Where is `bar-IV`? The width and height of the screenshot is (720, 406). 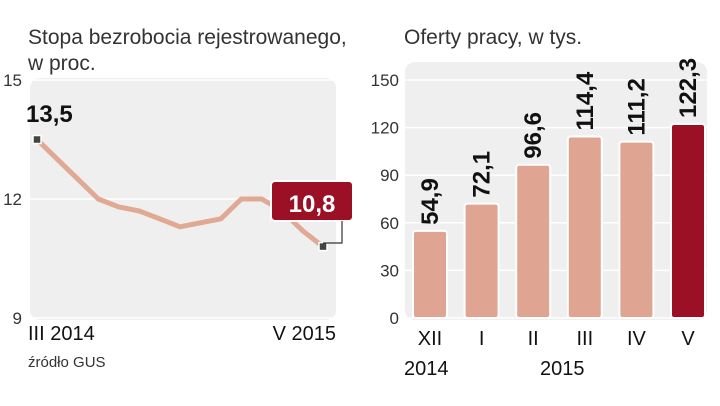
bar-IV is located at coordinates (636, 229).